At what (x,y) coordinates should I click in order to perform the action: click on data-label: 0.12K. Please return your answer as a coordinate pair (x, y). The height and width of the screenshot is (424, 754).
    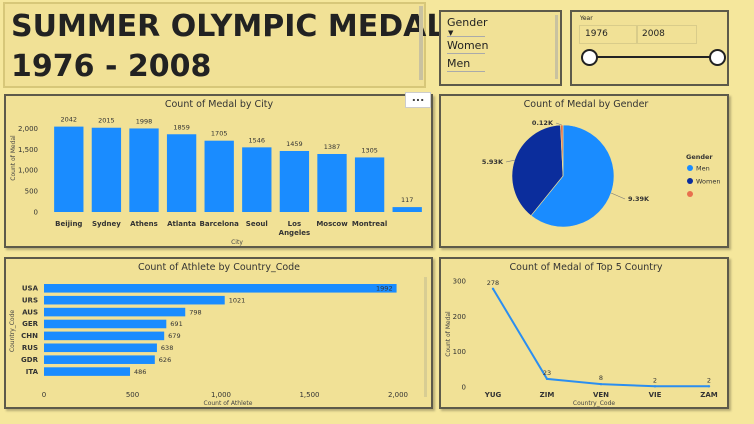
    Looking at the image, I should click on (543, 123).